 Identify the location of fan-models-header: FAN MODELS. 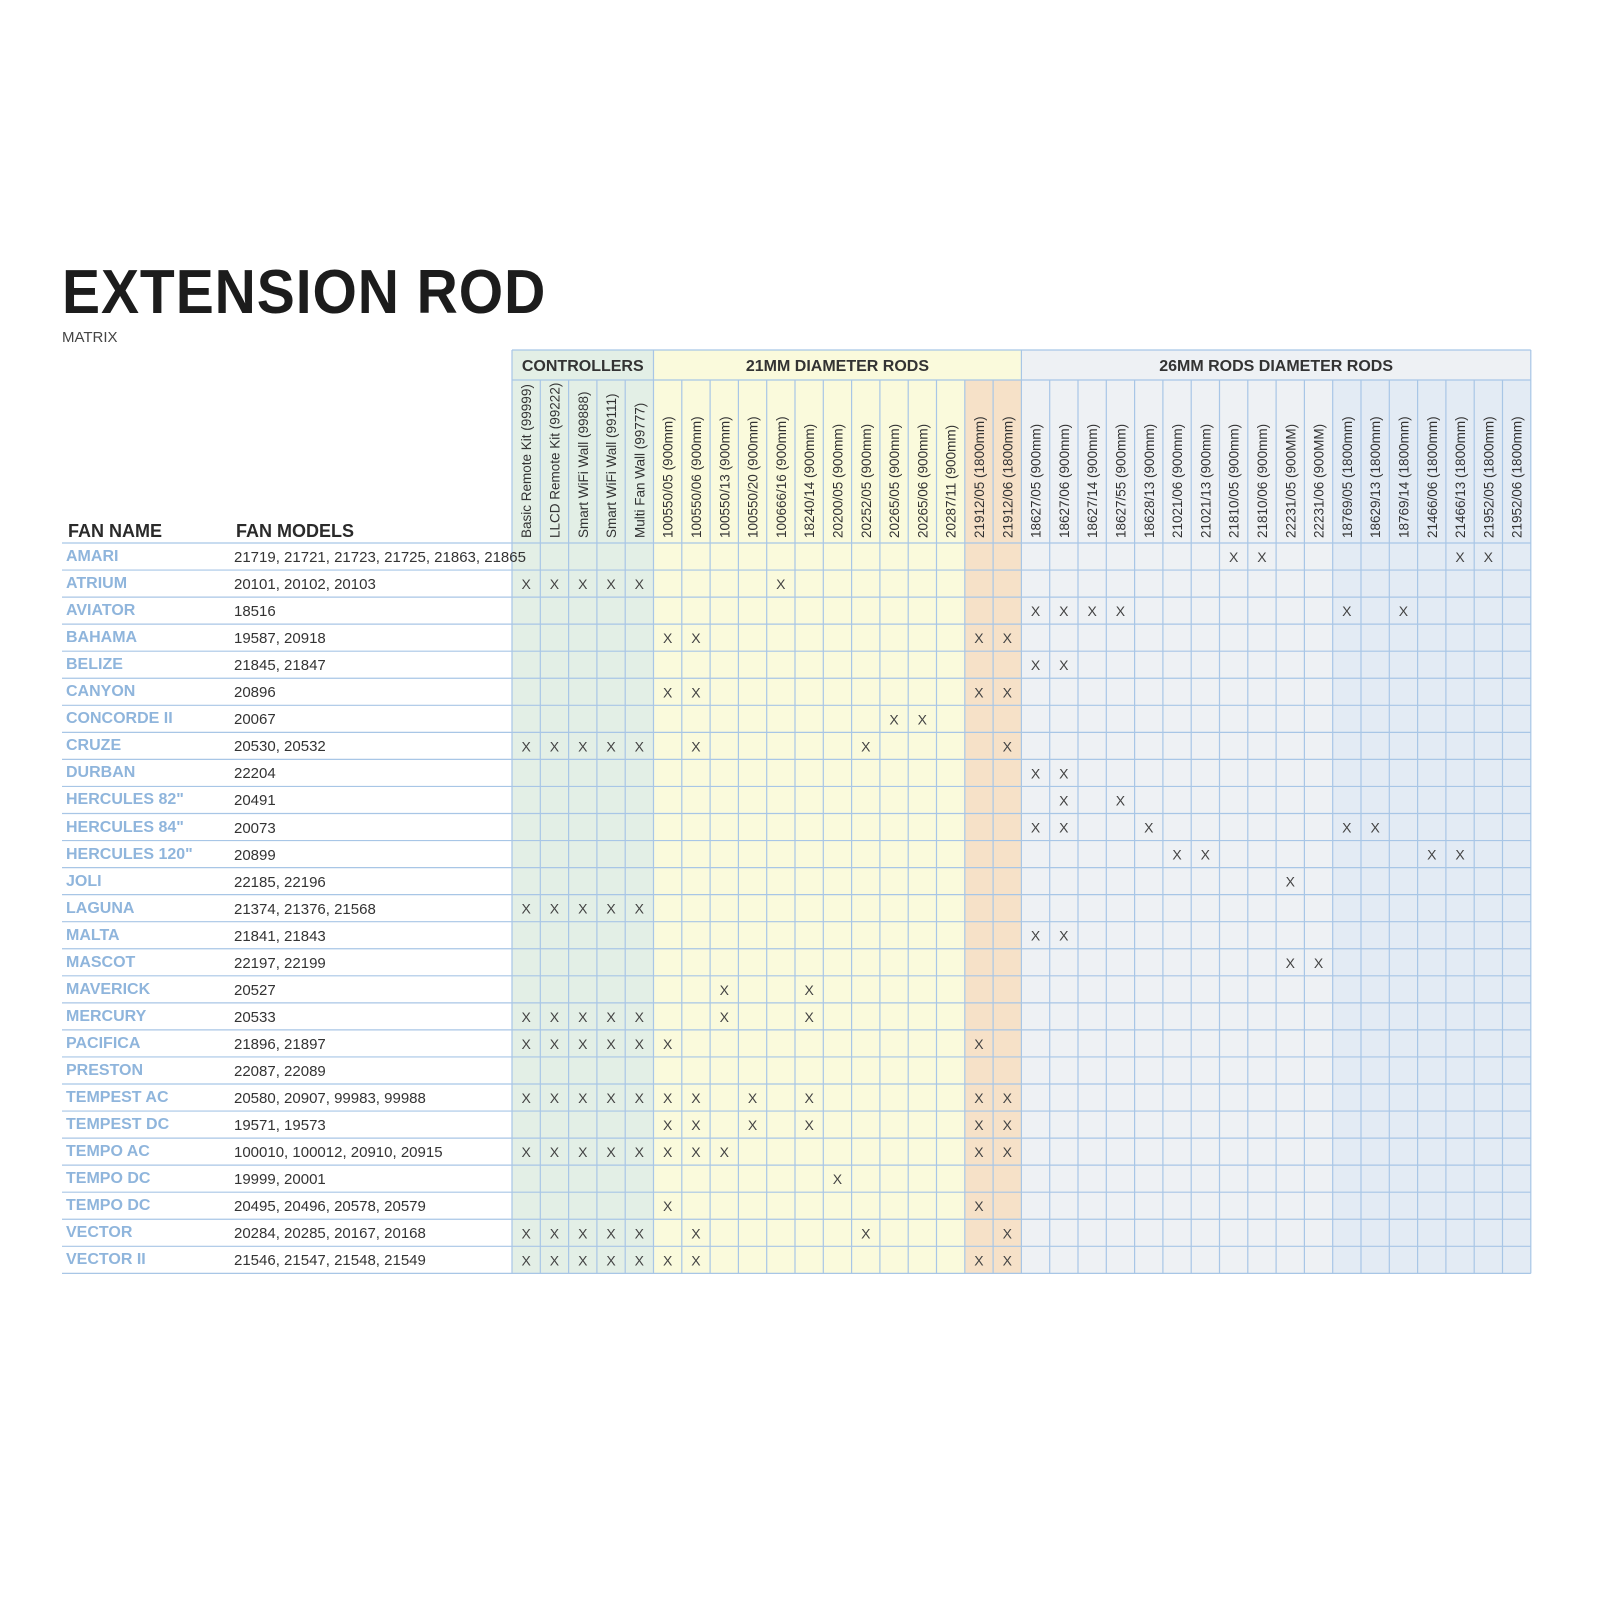
(295, 531).